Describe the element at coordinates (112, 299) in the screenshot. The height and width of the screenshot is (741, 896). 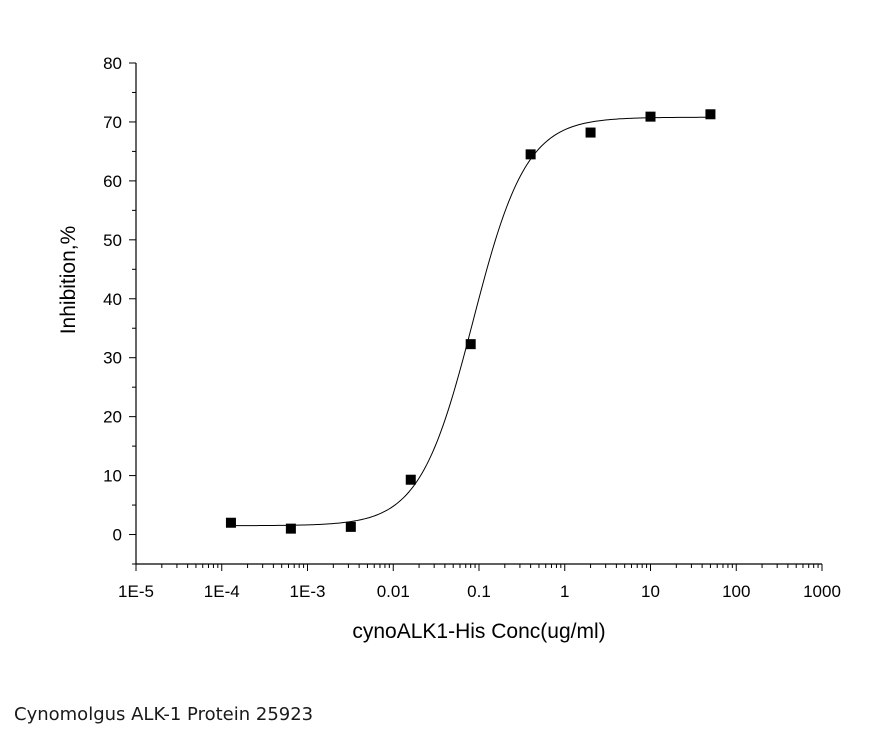
I see `y-tick-label: 40` at that location.